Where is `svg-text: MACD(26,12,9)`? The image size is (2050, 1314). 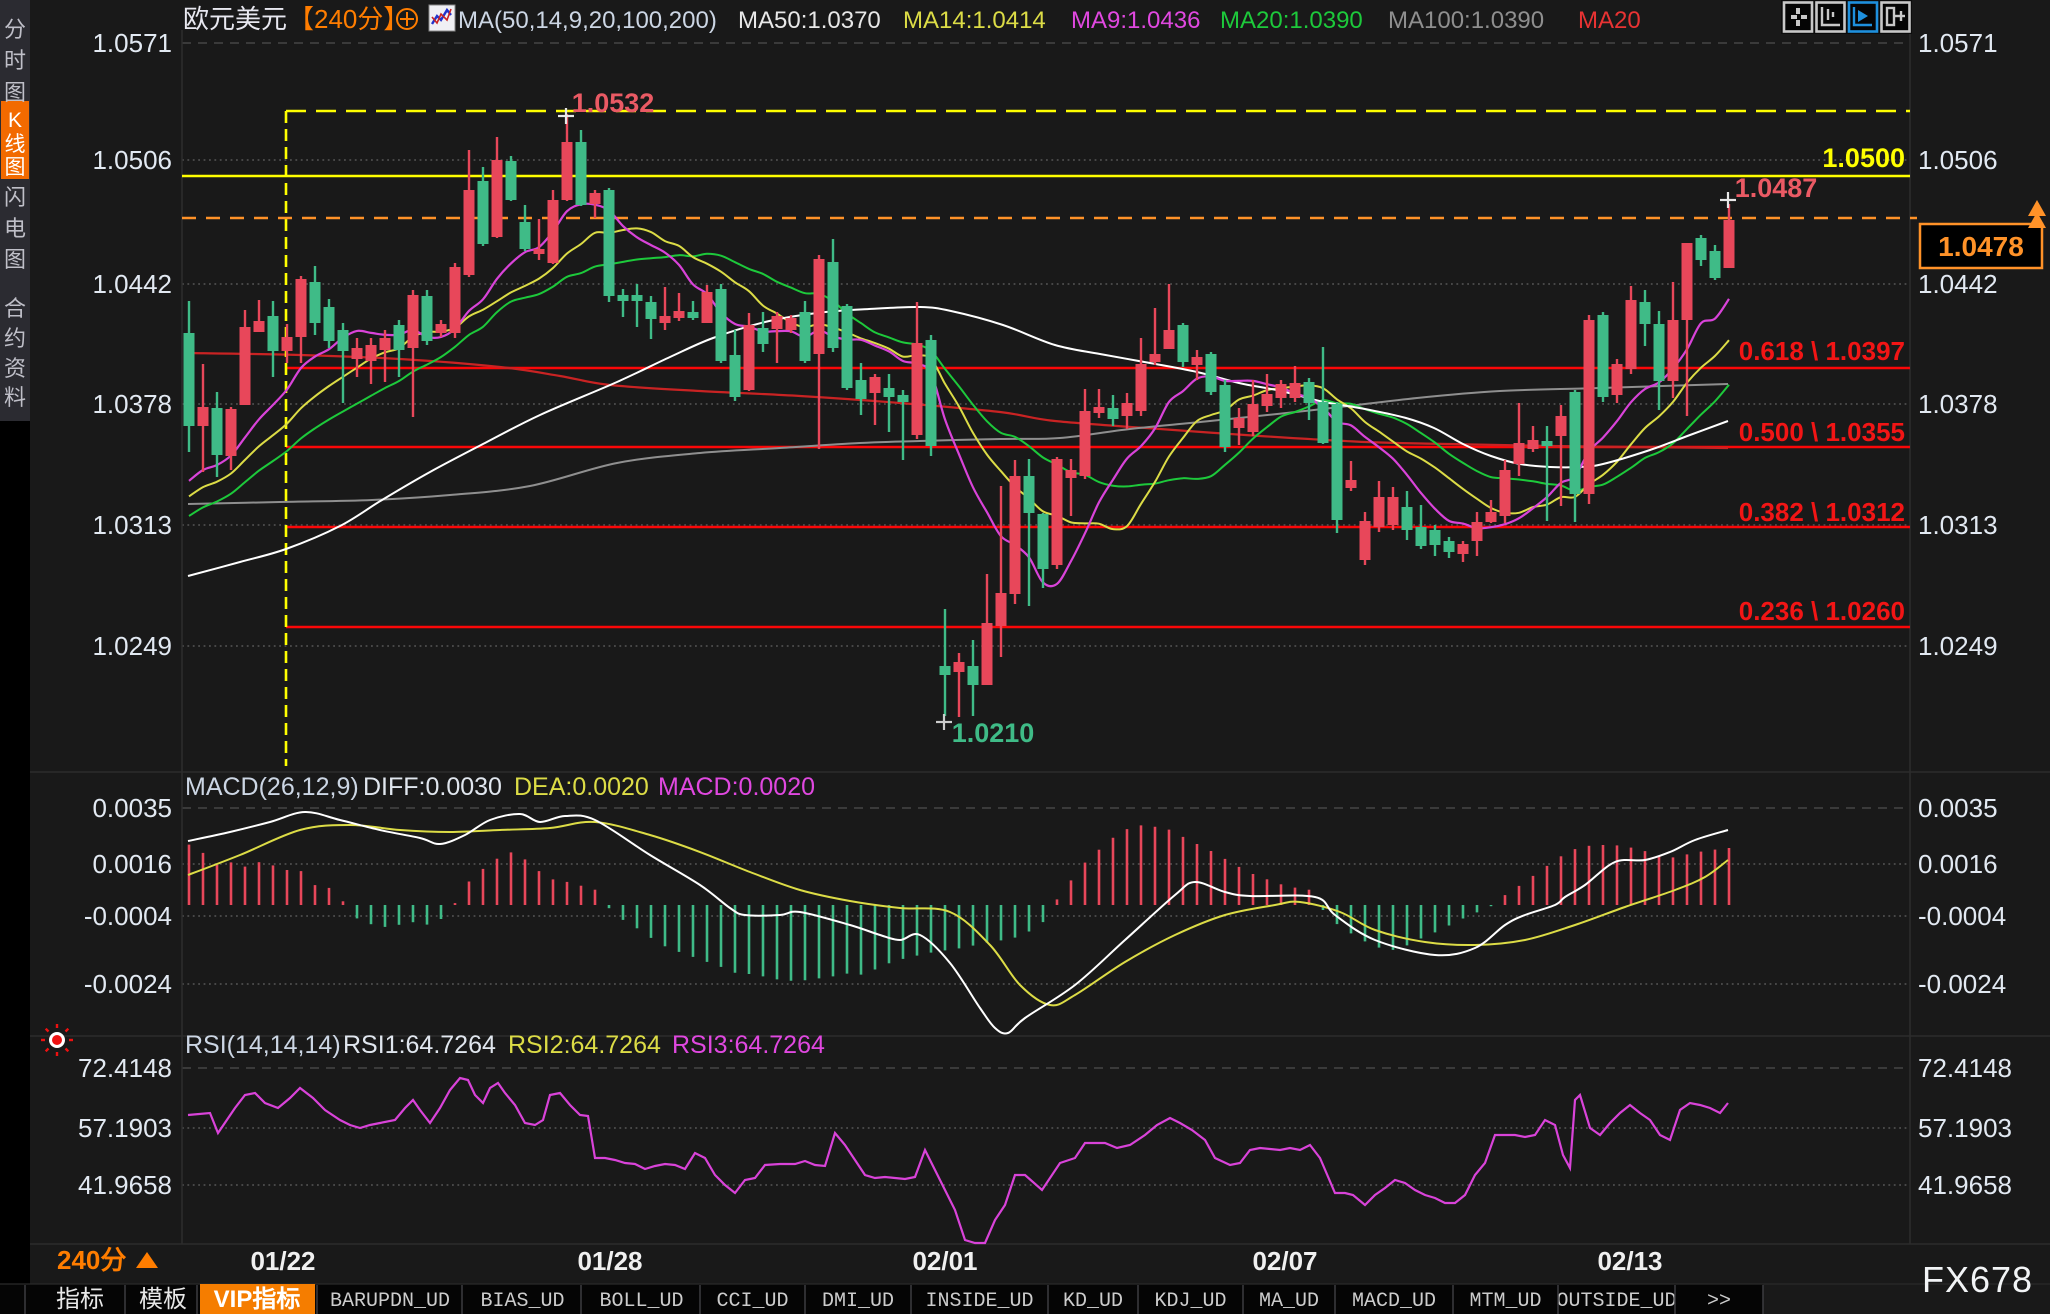 svg-text: MACD(26,12,9) is located at coordinates (272, 787).